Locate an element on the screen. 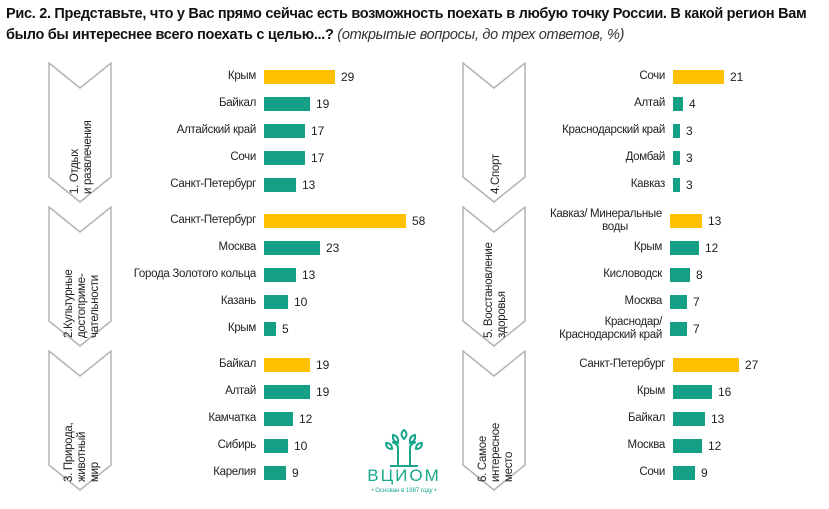  bar-label: Байкал is located at coordinates (646, 418).